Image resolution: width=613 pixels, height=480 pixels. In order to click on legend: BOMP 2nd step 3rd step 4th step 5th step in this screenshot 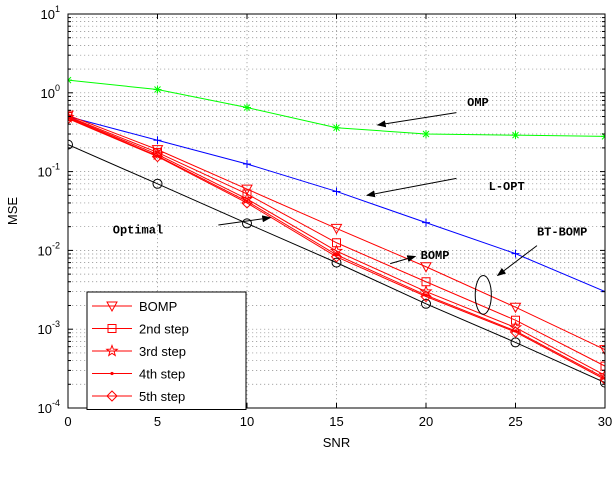, I will do `click(166, 350)`.